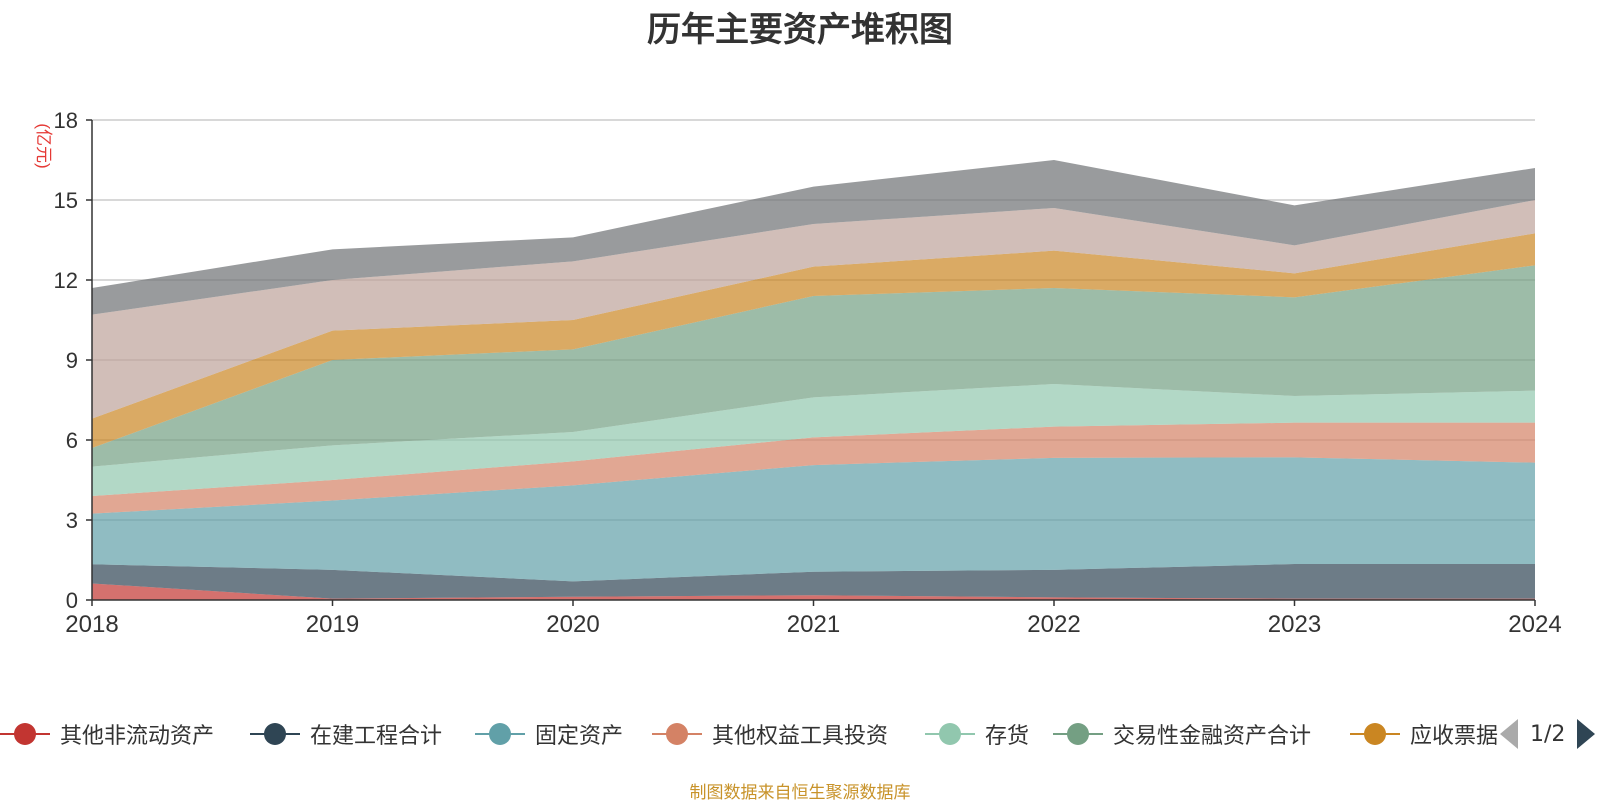 The height and width of the screenshot is (803, 1600). I want to click on legend-item: 其他非流动资产, so click(107, 734).